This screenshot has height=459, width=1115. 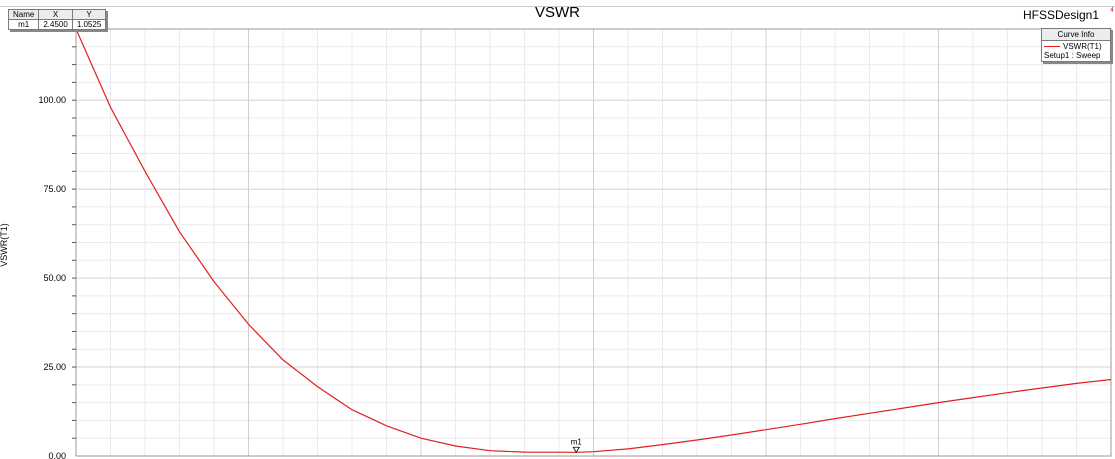 What do you see at coordinates (1060, 15) in the screenshot?
I see `design-name: HFSSDesign1` at bounding box center [1060, 15].